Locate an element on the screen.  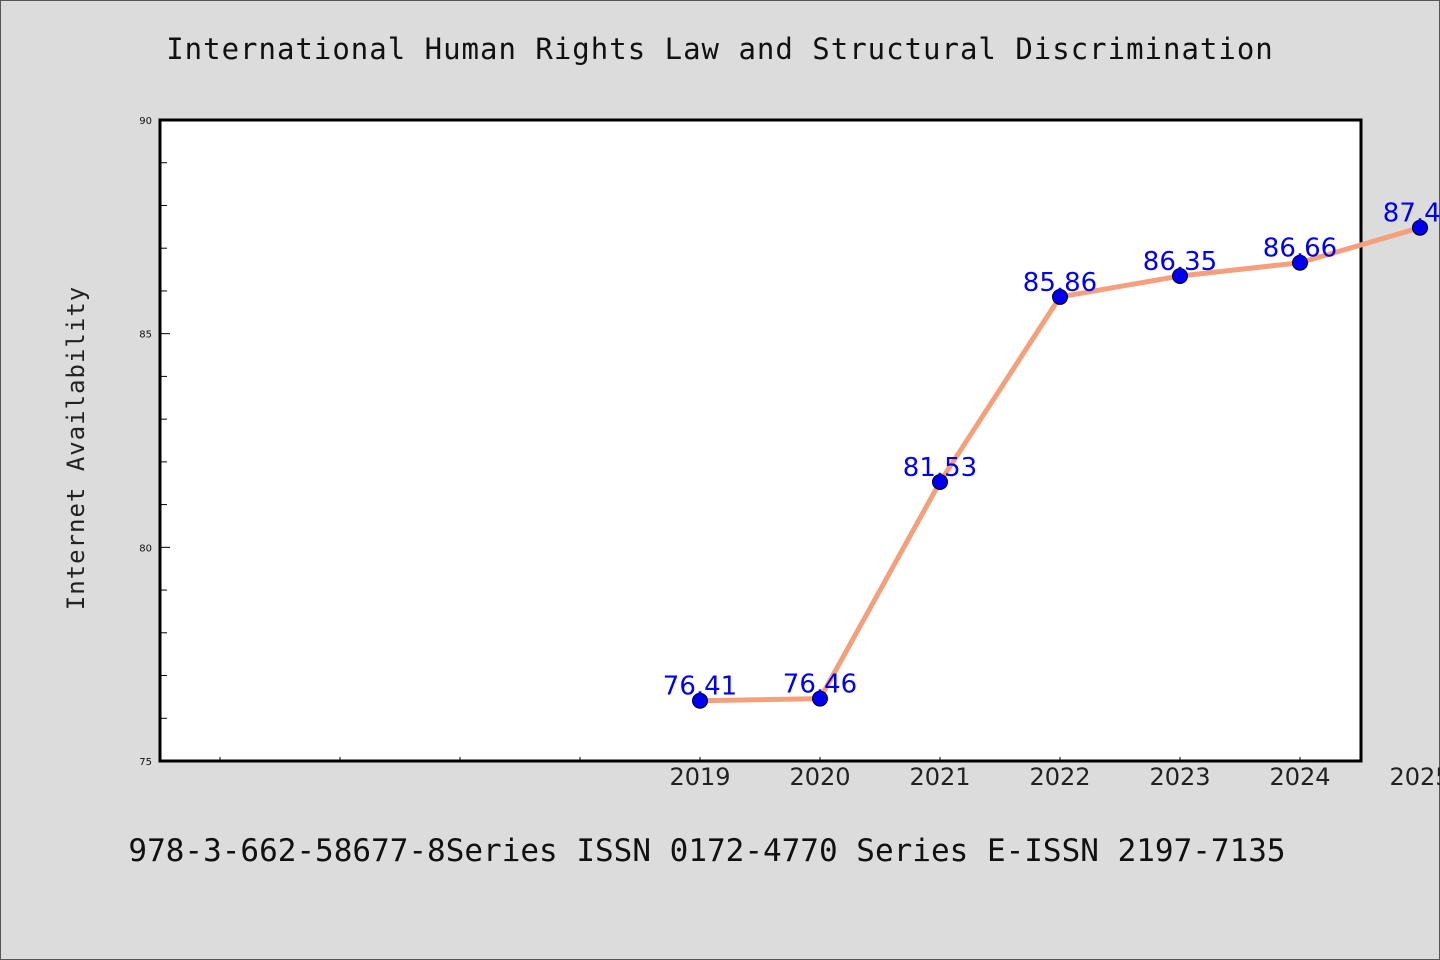
data-label: 87.48 is located at coordinates (1411, 214).